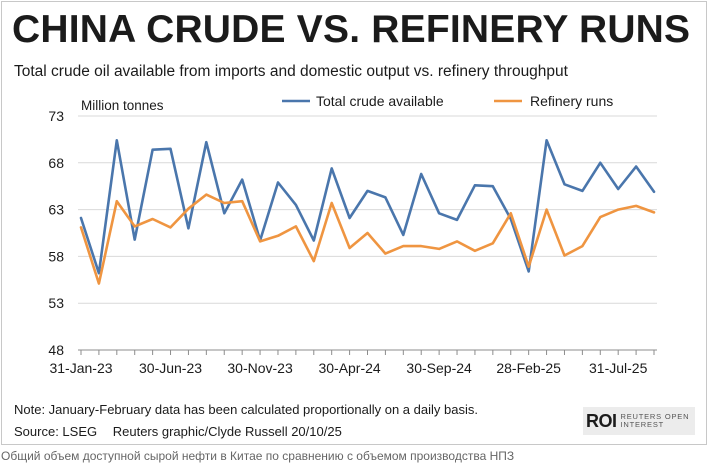  Describe the element at coordinates (80, 368) in the screenshot. I see `x-tick-label: 31-Jan-23` at that location.